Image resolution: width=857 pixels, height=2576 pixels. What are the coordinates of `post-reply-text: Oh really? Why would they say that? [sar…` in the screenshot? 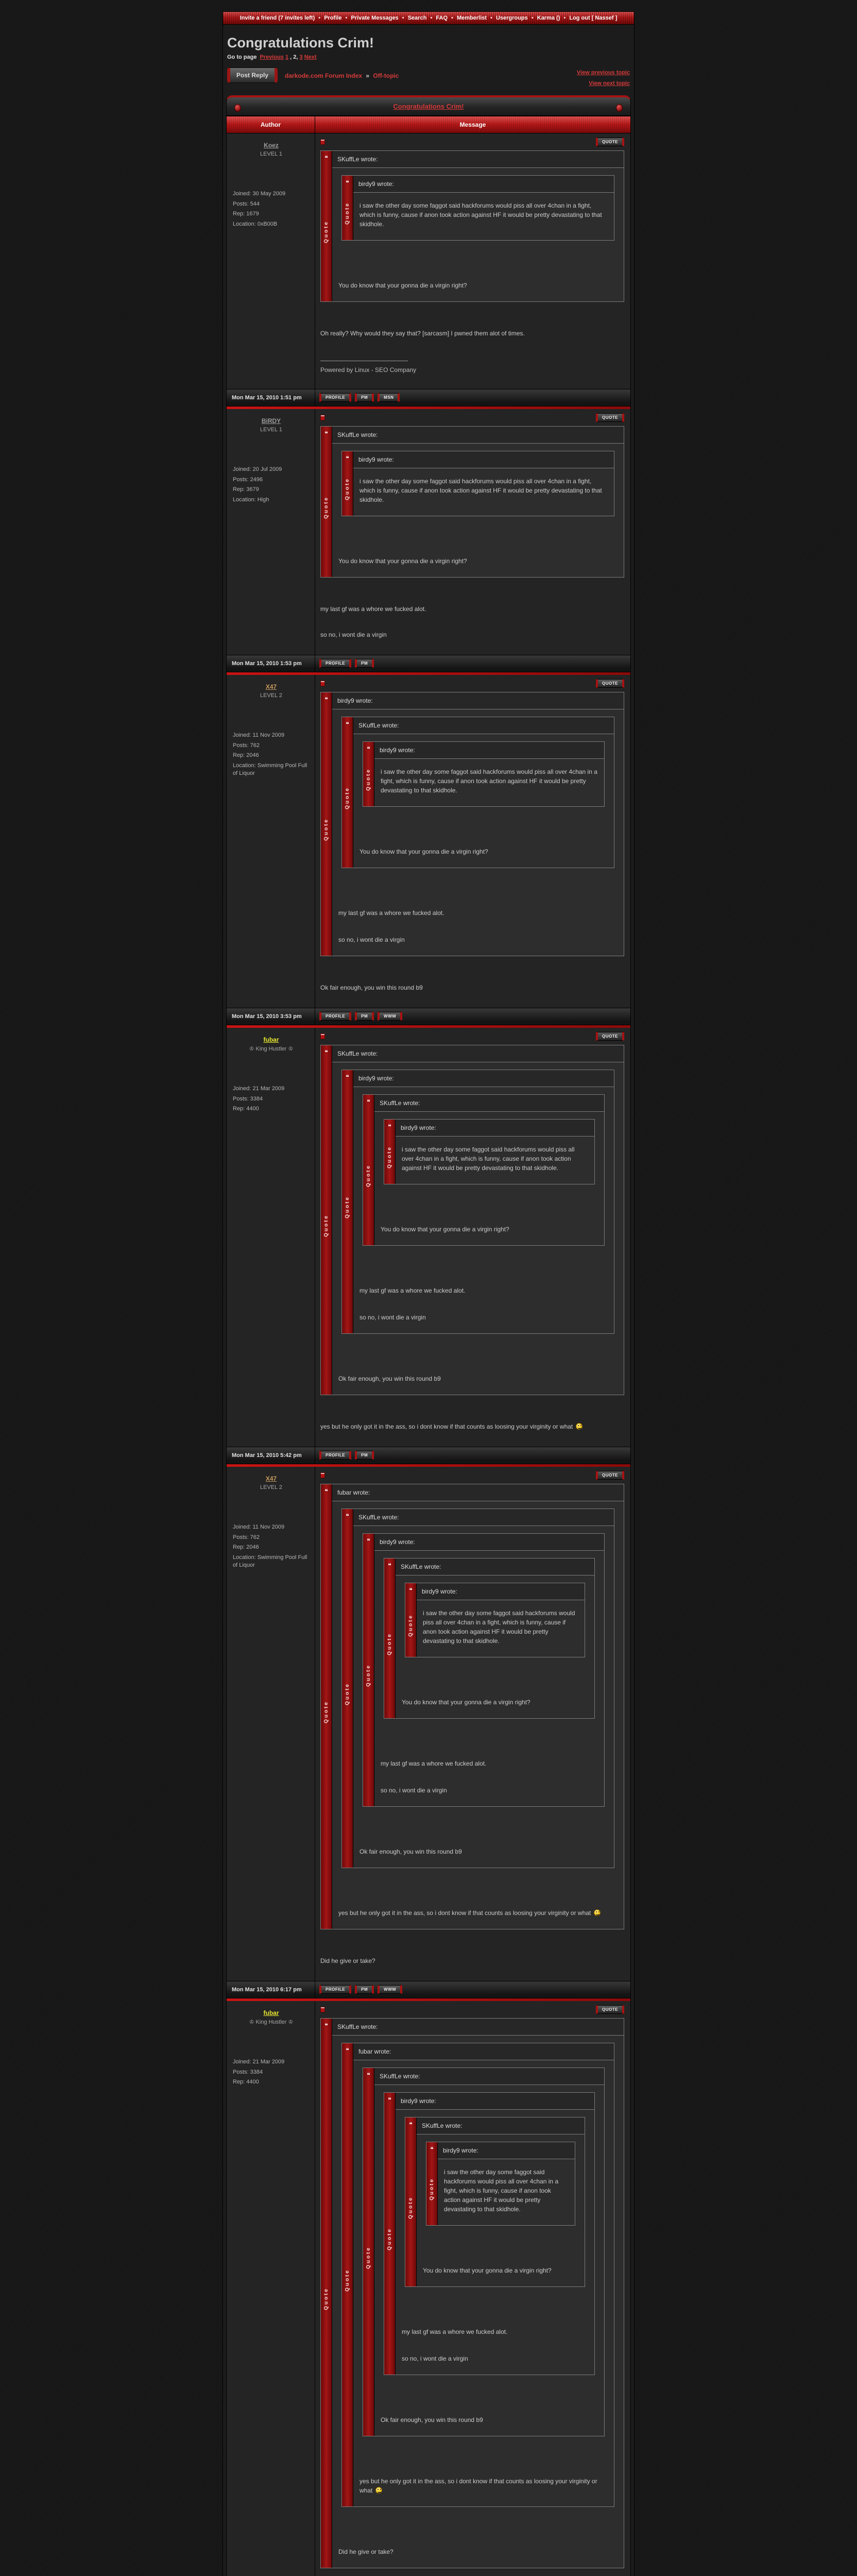 It's located at (472, 333).